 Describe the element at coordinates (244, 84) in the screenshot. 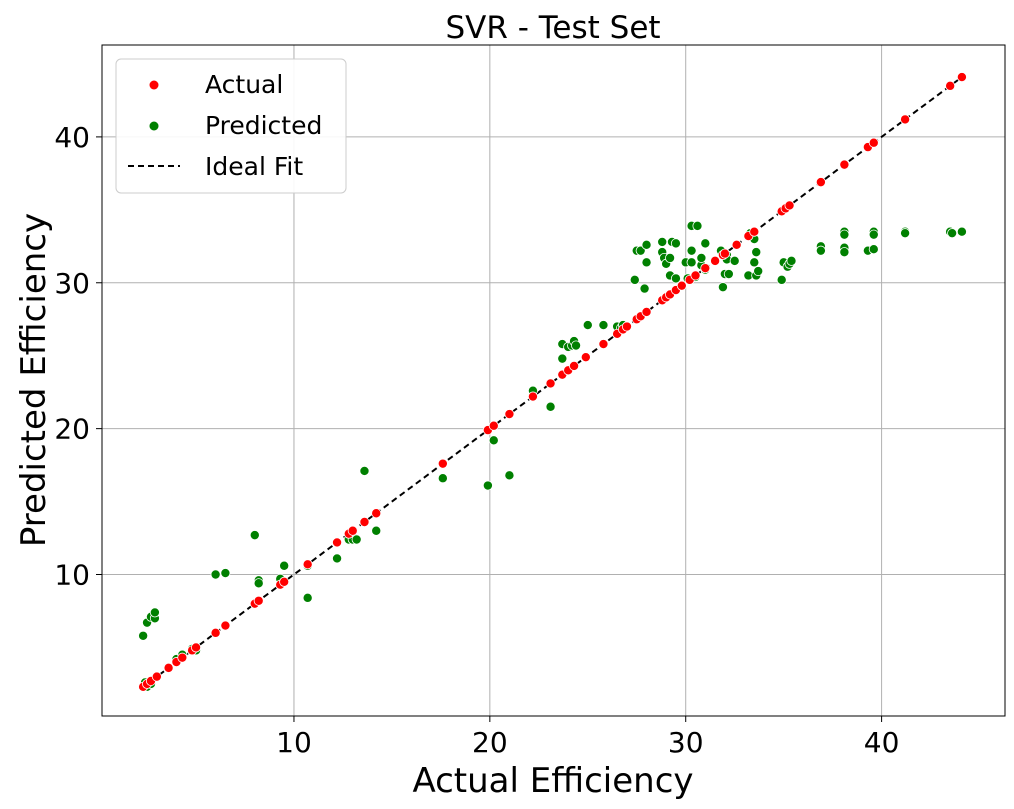

I see `legend-actual-label: Actual` at that location.